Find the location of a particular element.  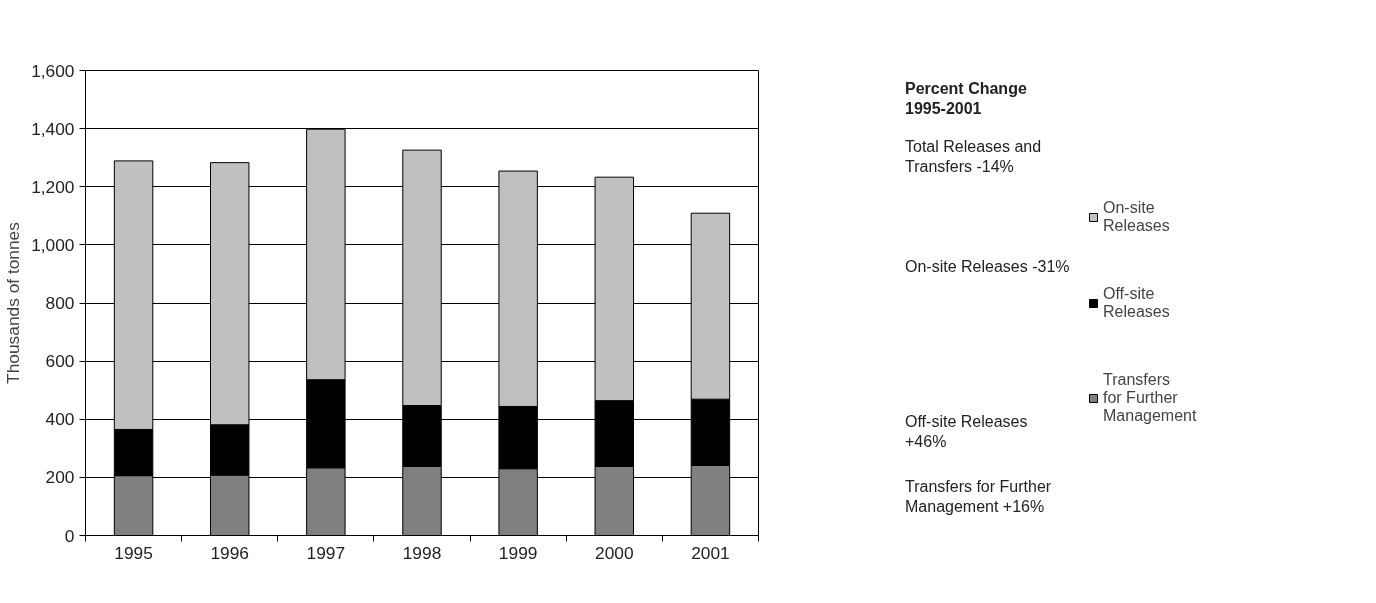

x-tick-label: 1998 is located at coordinates (422, 552).